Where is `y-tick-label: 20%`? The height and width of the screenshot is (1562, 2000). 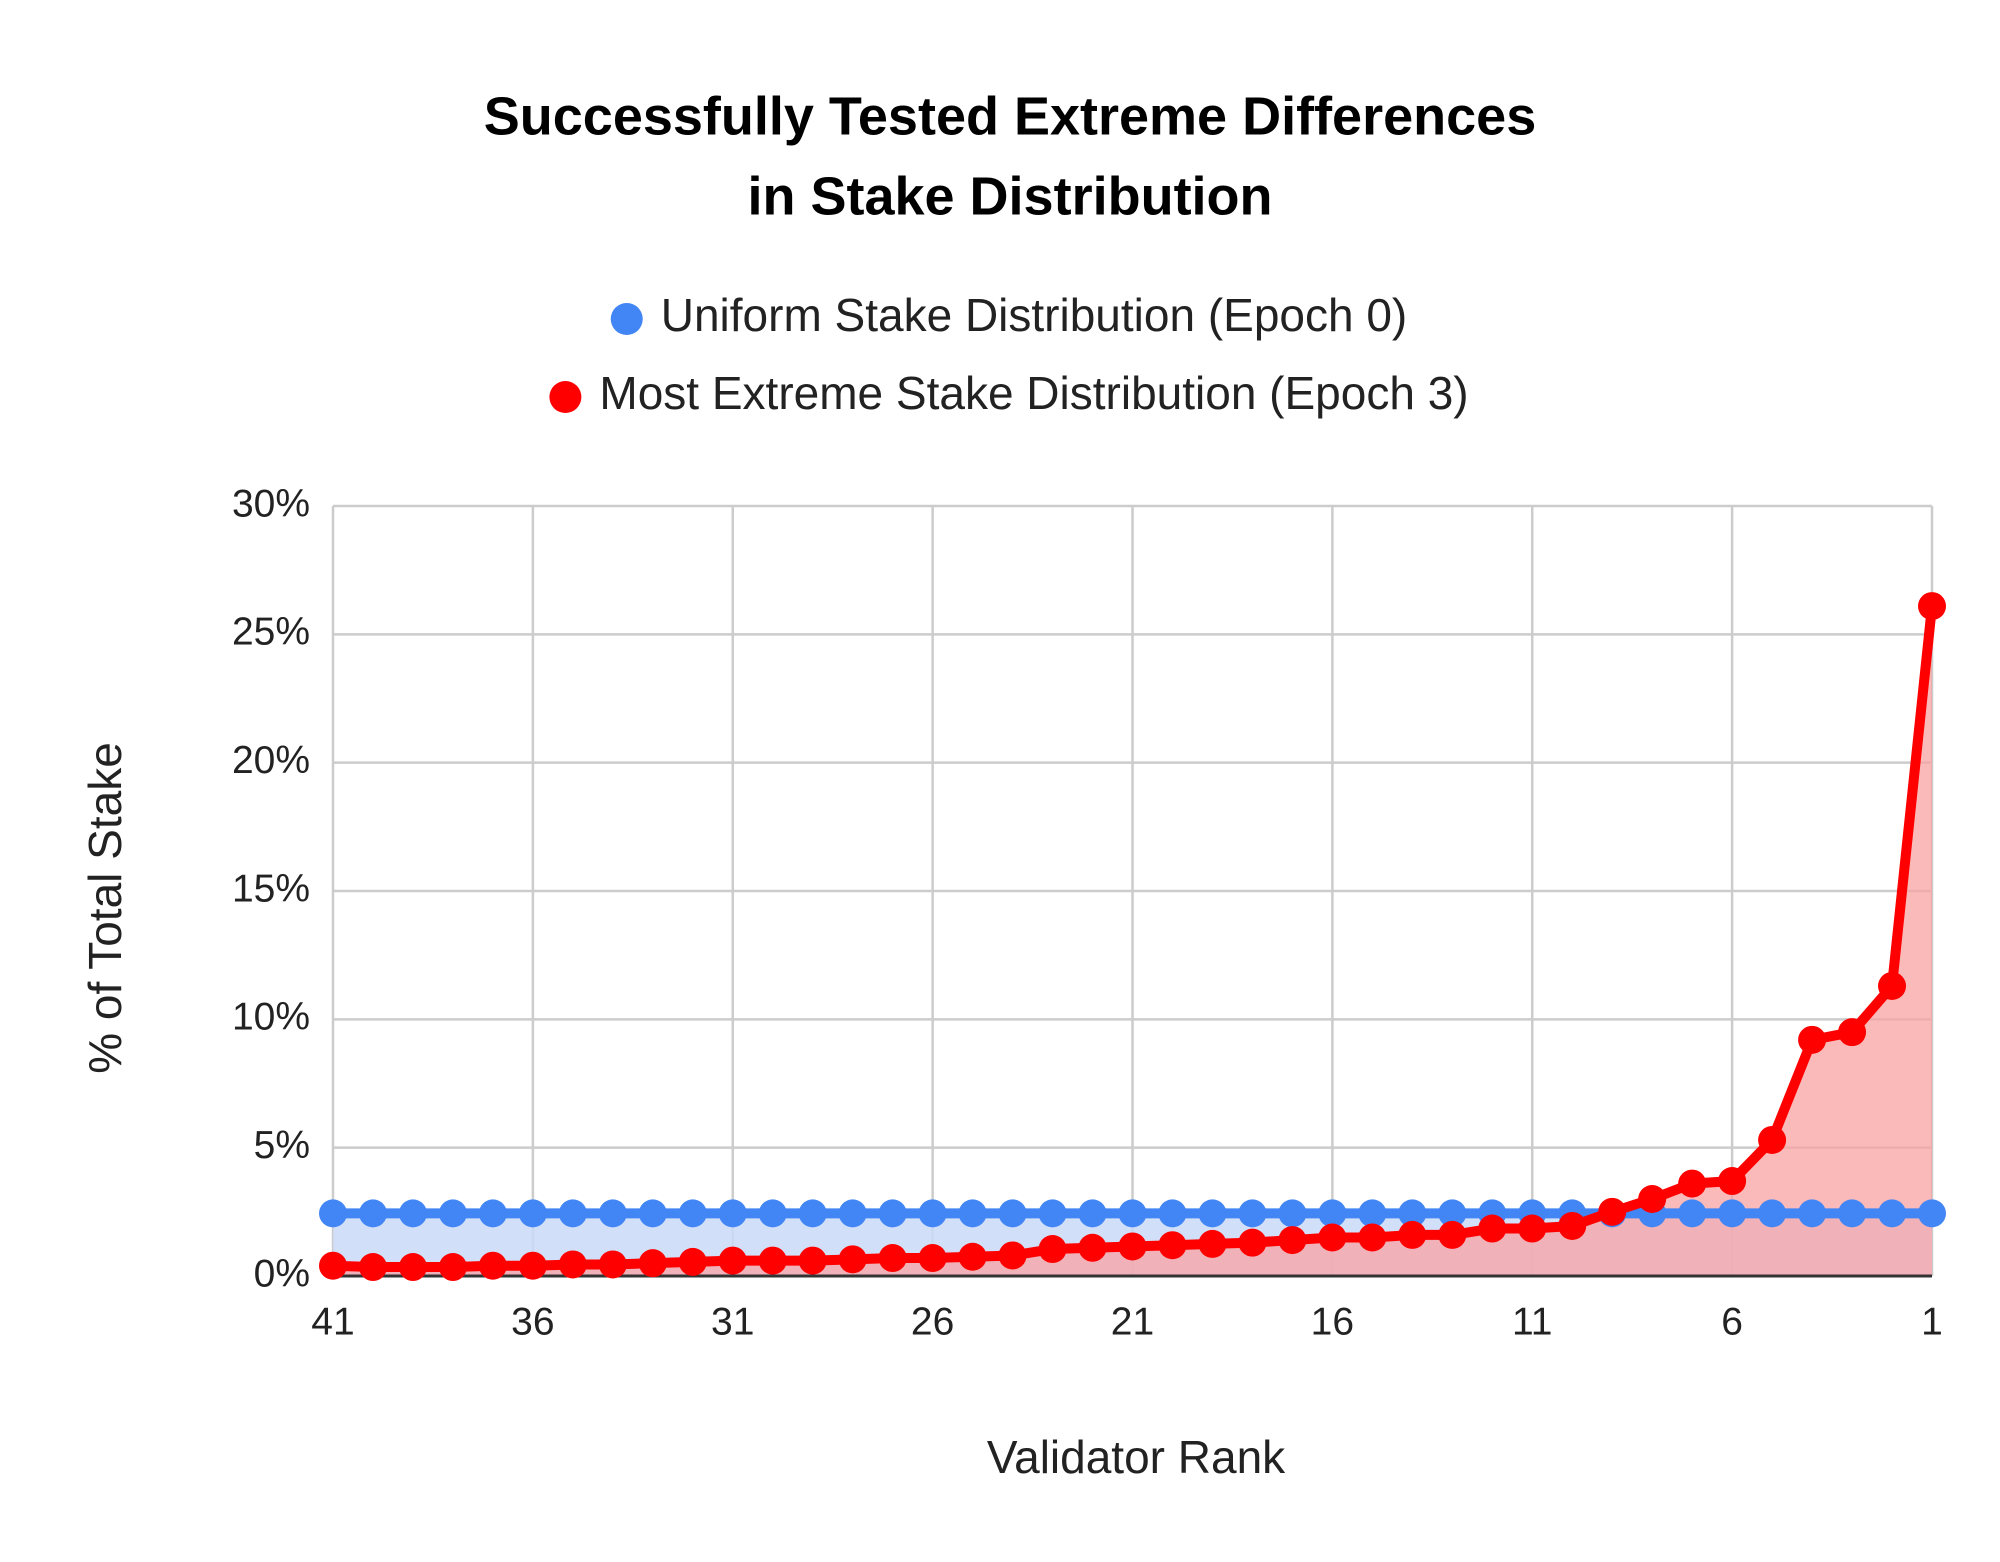
y-tick-label: 20% is located at coordinates (271, 760).